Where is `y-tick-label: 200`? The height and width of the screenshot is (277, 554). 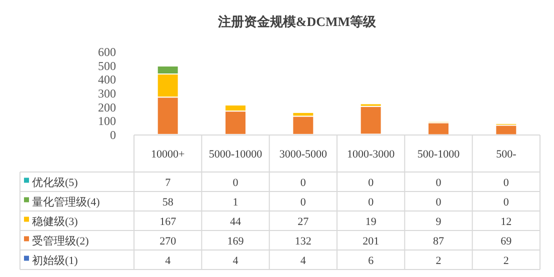
y-tick-label: 200 is located at coordinates (107, 107).